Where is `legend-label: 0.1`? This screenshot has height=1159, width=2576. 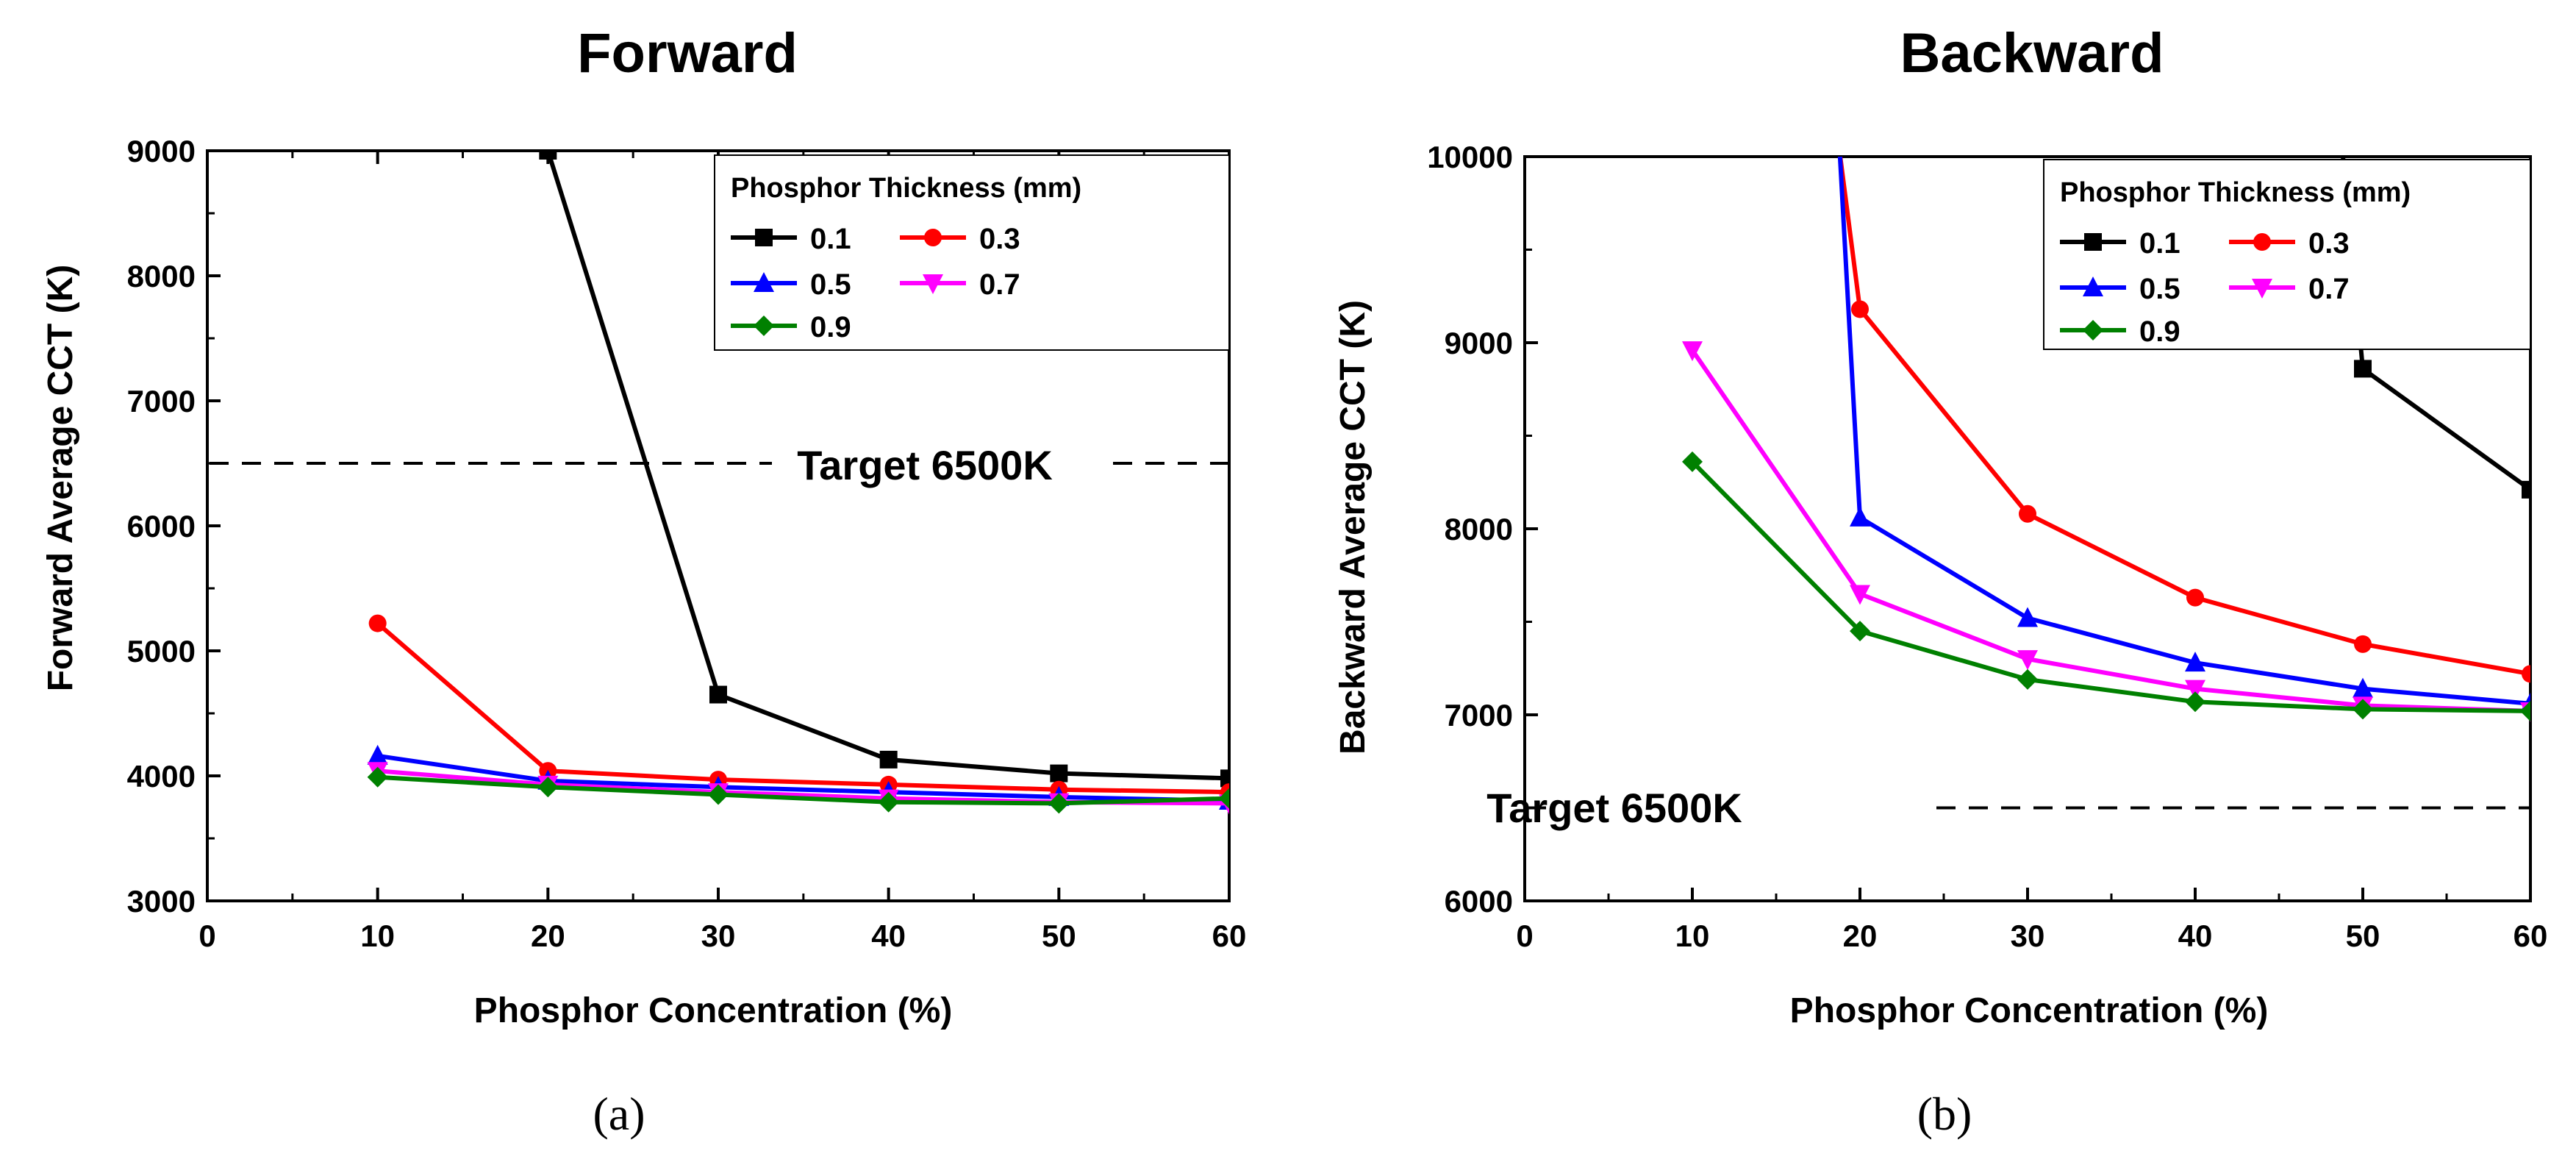 legend-label: 0.1 is located at coordinates (2159, 243).